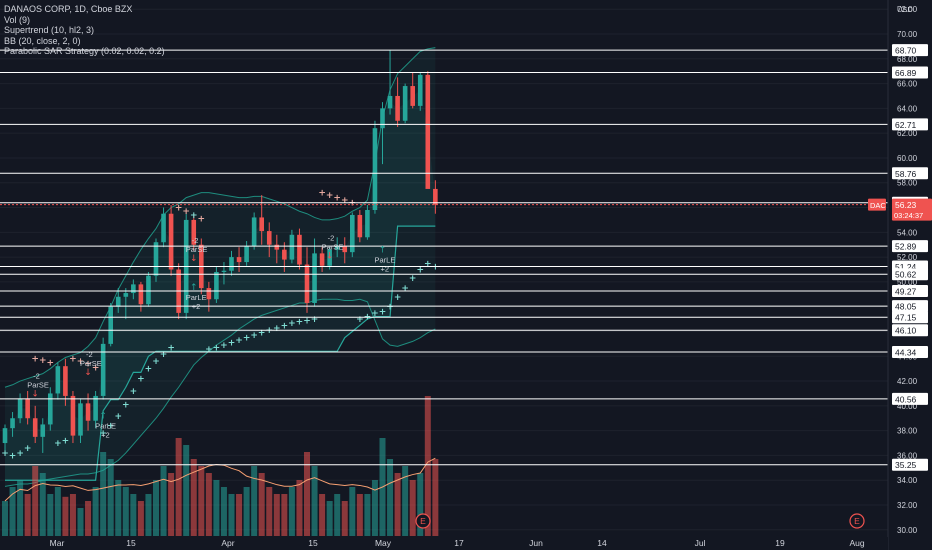 Image resolution: width=932 pixels, height=550 pixels. Describe the element at coordinates (17, 19) in the screenshot. I see `legend-volume: Vol (9)` at that location.